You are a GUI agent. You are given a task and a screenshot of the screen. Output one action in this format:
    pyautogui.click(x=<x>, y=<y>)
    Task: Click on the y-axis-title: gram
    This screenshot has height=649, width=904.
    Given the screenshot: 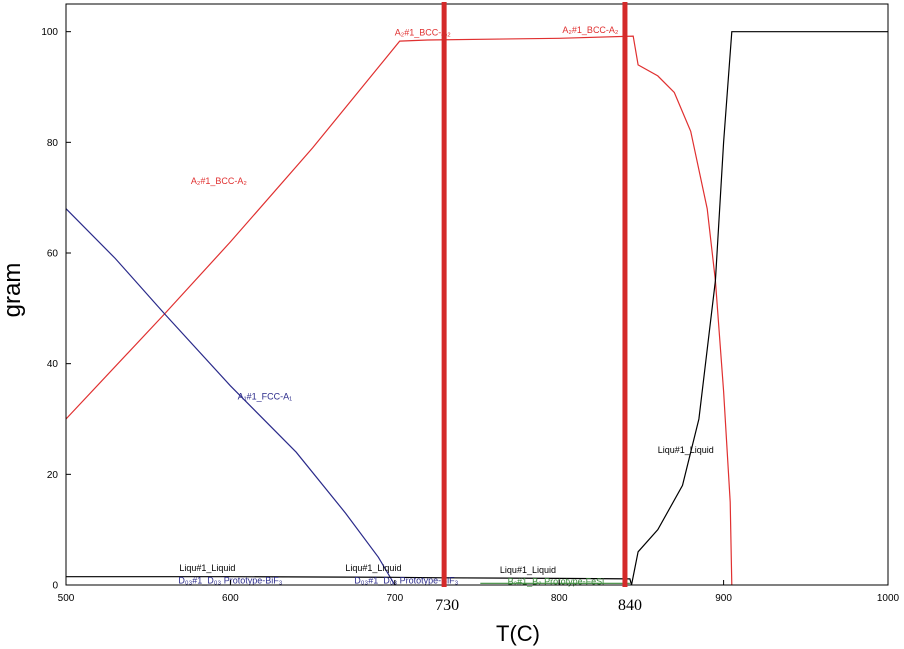 What is the action you would take?
    pyautogui.click(x=13, y=290)
    